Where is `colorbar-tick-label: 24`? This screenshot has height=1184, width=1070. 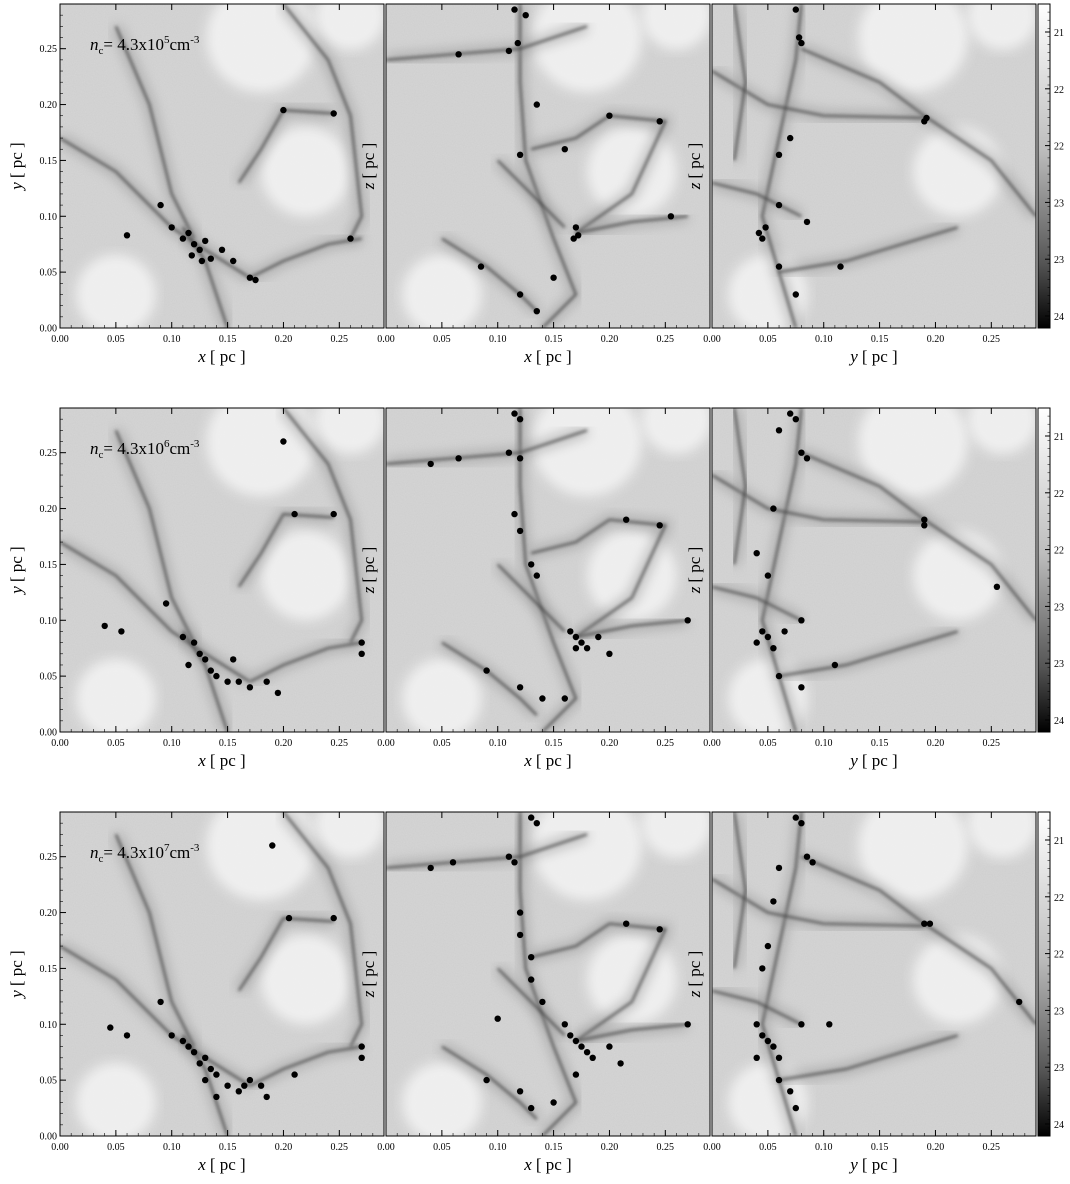 colorbar-tick-label: 24 is located at coordinates (1059, 317).